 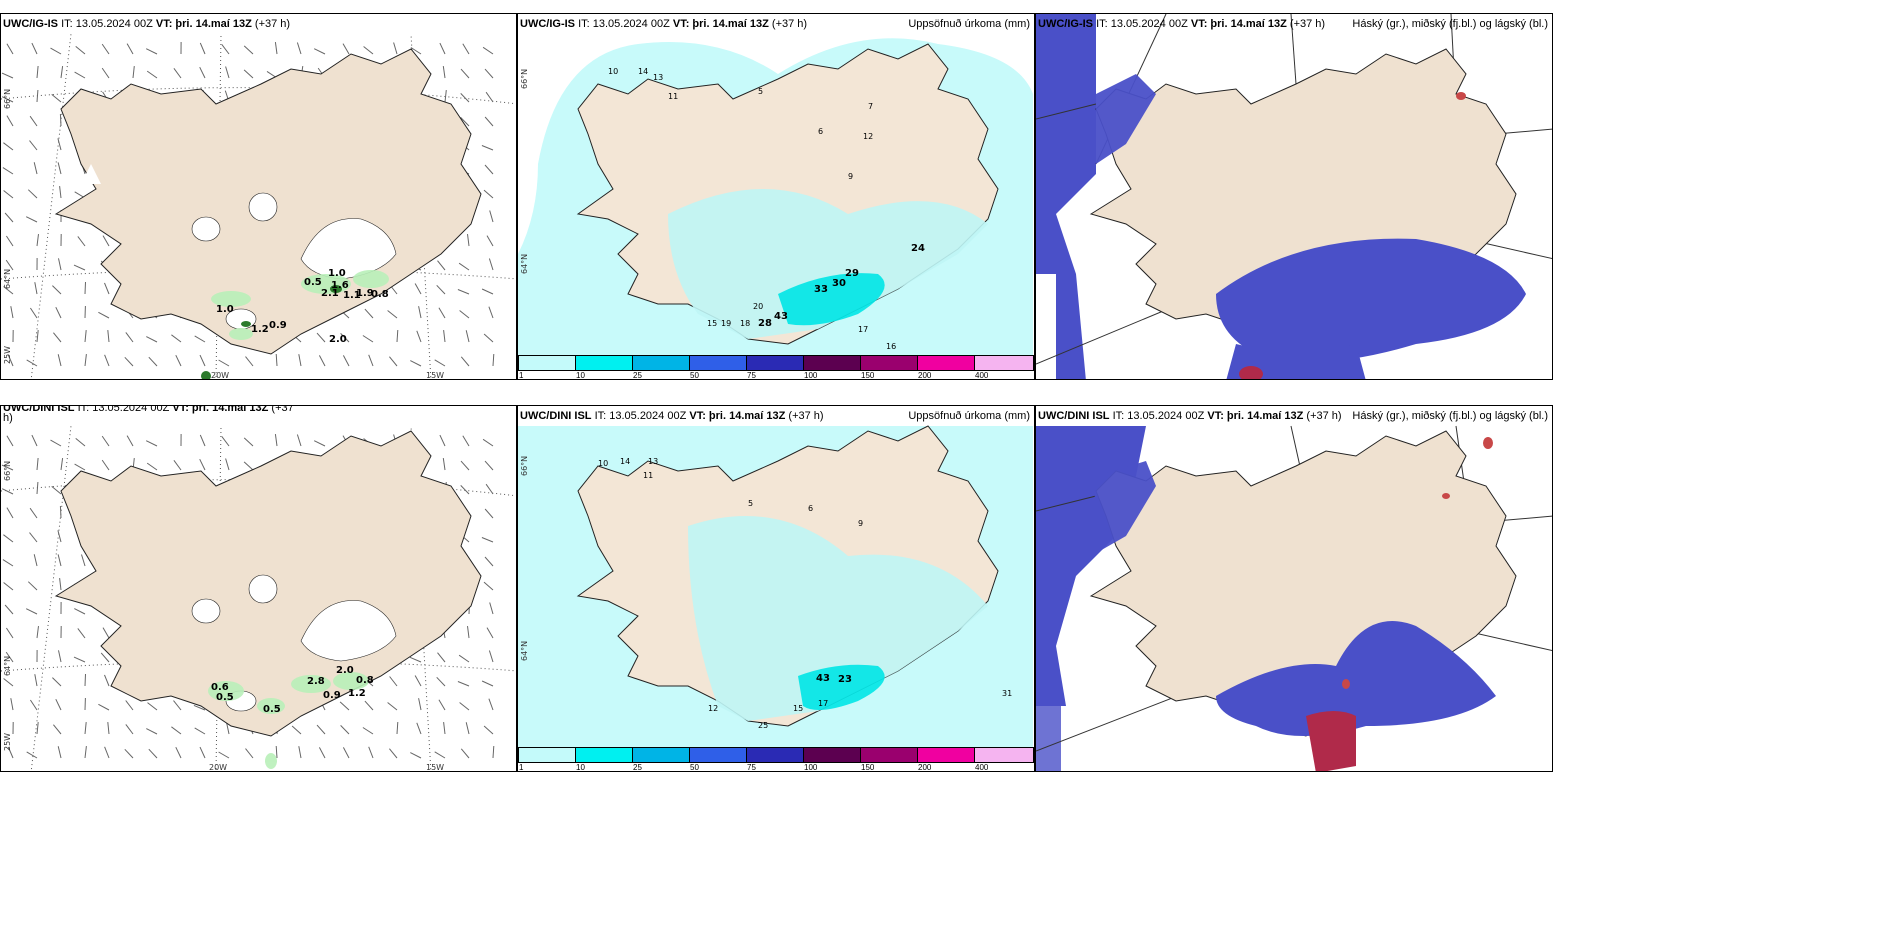 I want to click on lon-label: 20W, so click(x=218, y=767).